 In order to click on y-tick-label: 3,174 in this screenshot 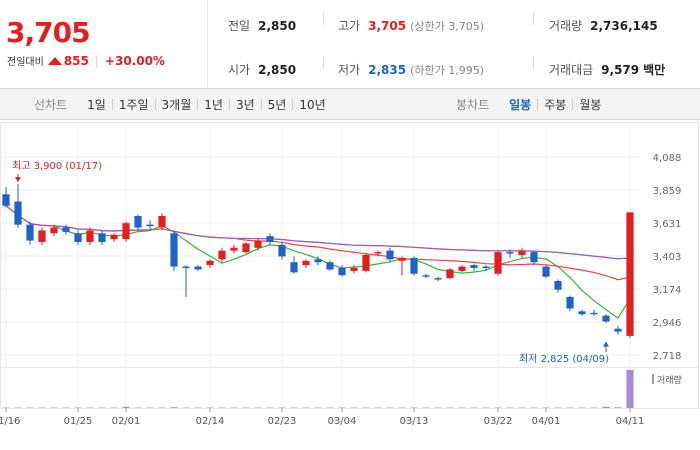, I will do `click(667, 290)`.